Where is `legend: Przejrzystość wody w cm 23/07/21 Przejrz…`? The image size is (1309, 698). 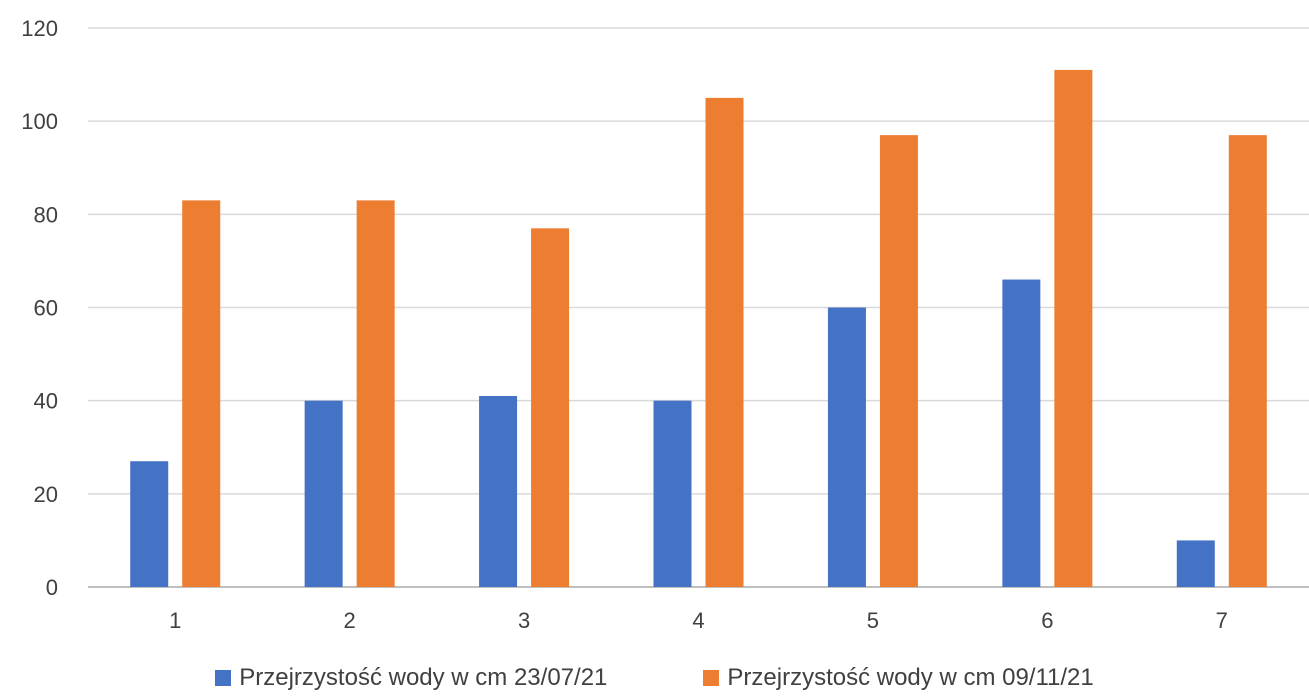 legend: Przejrzystość wody w cm 23/07/21 Przejrz… is located at coordinates (654, 678).